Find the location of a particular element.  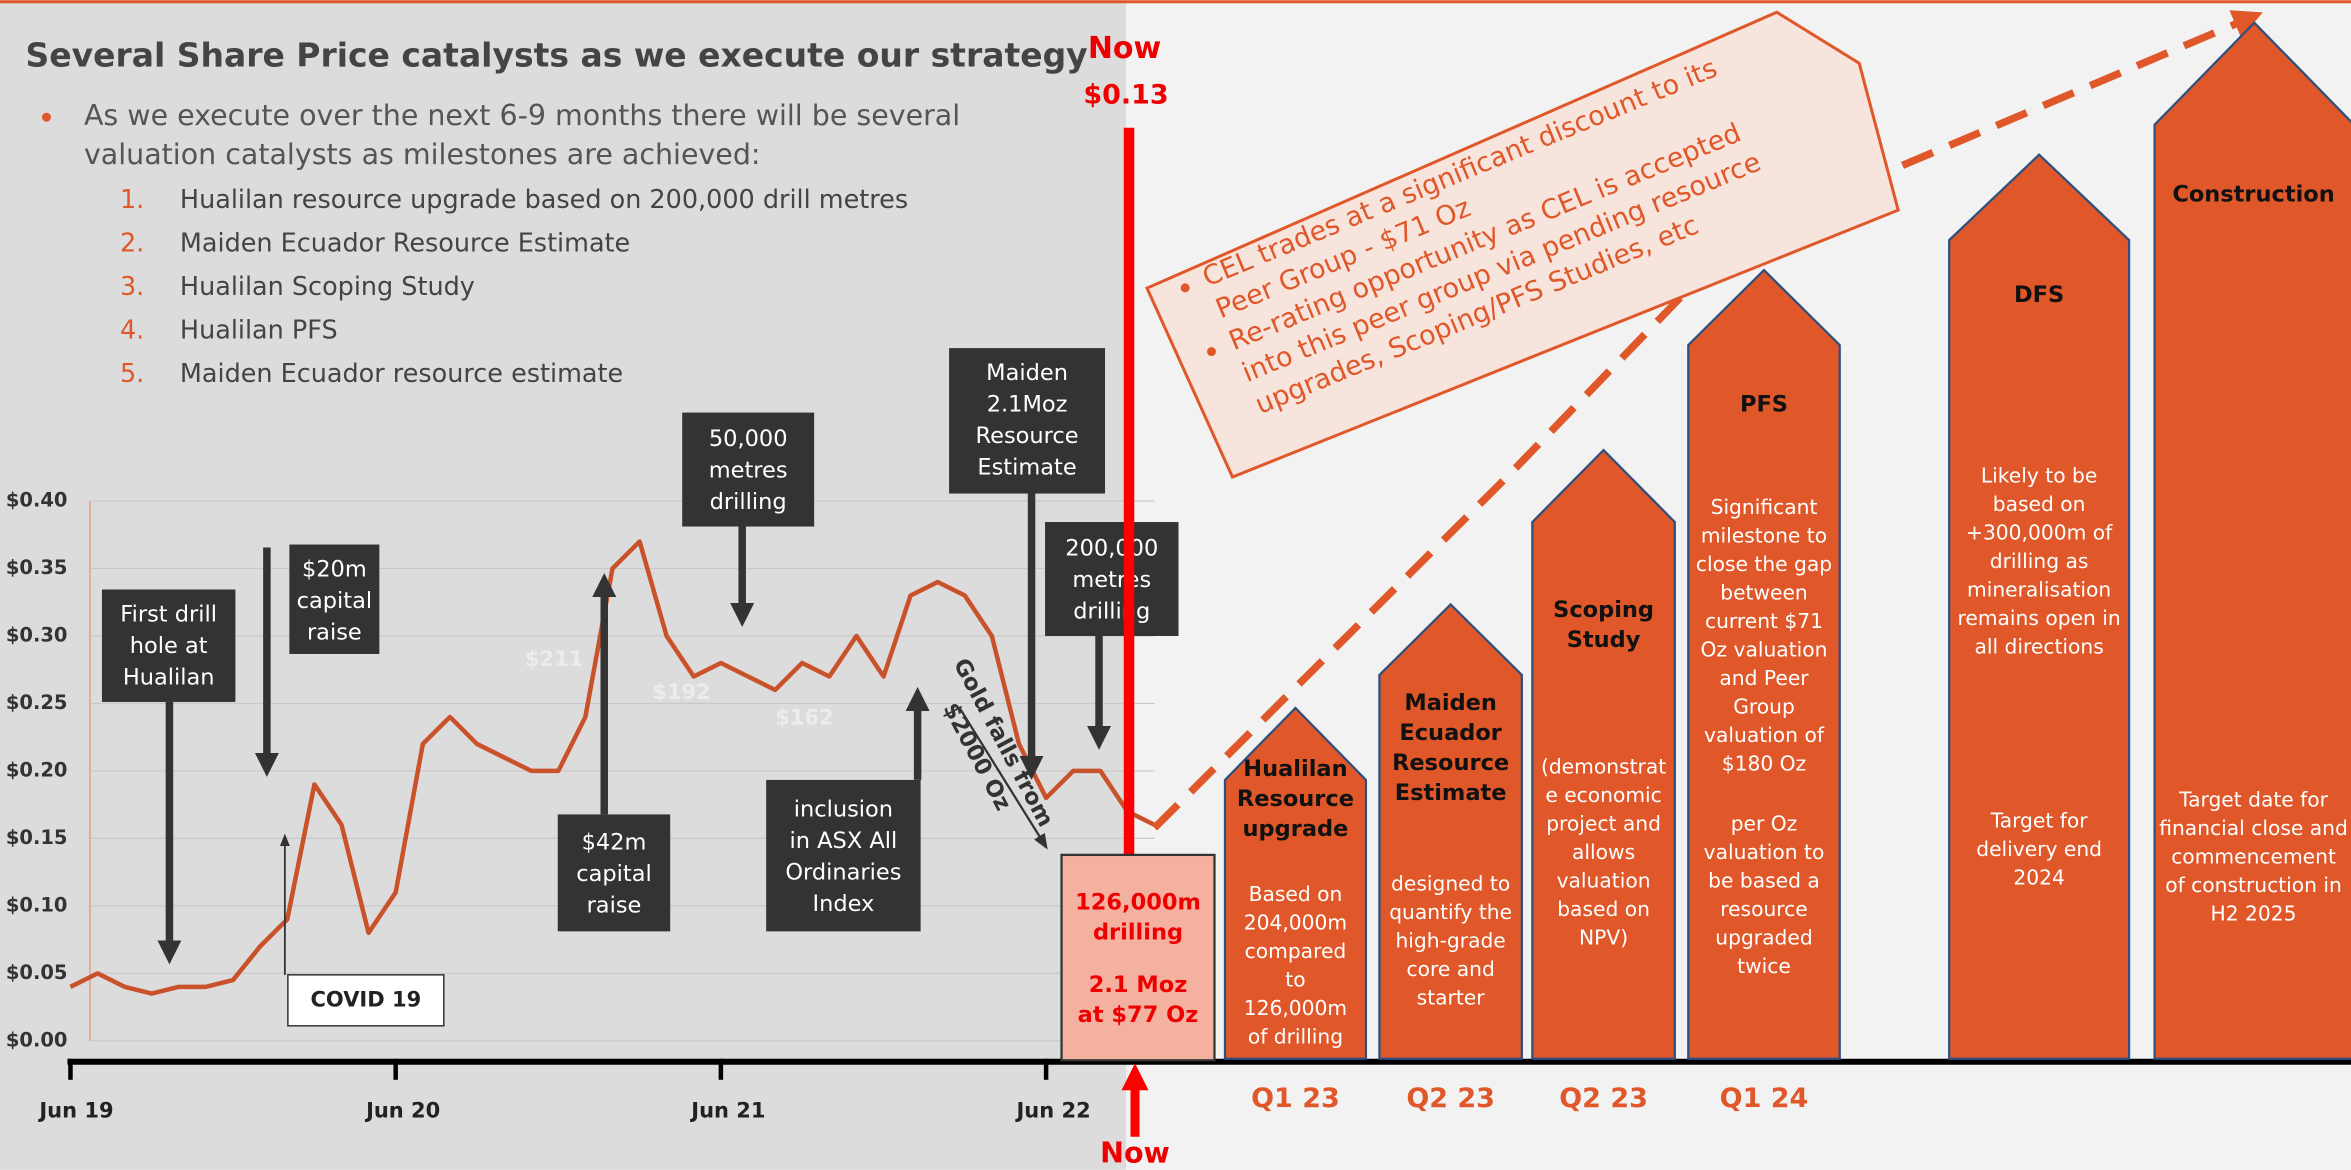

annotation-text: drilling is located at coordinates (1111, 611).